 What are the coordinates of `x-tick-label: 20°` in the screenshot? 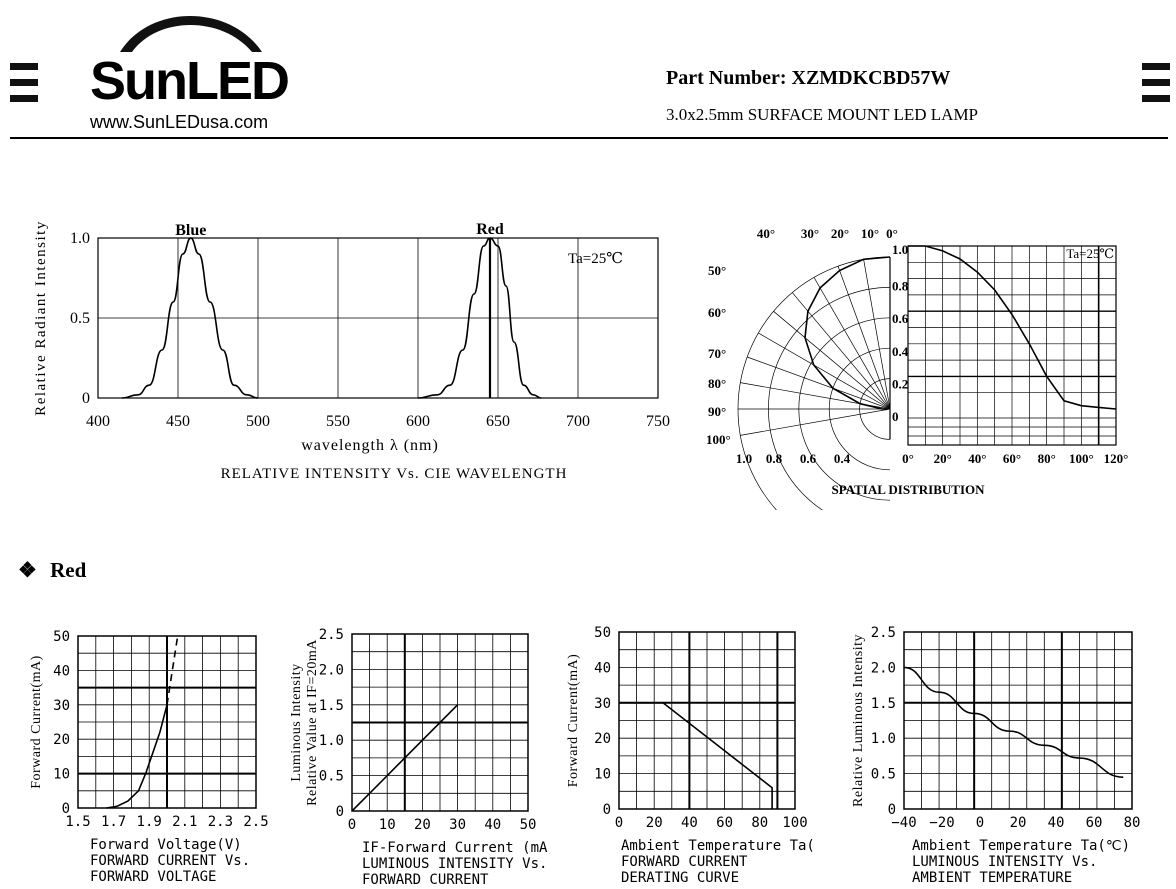 It's located at (943, 458).